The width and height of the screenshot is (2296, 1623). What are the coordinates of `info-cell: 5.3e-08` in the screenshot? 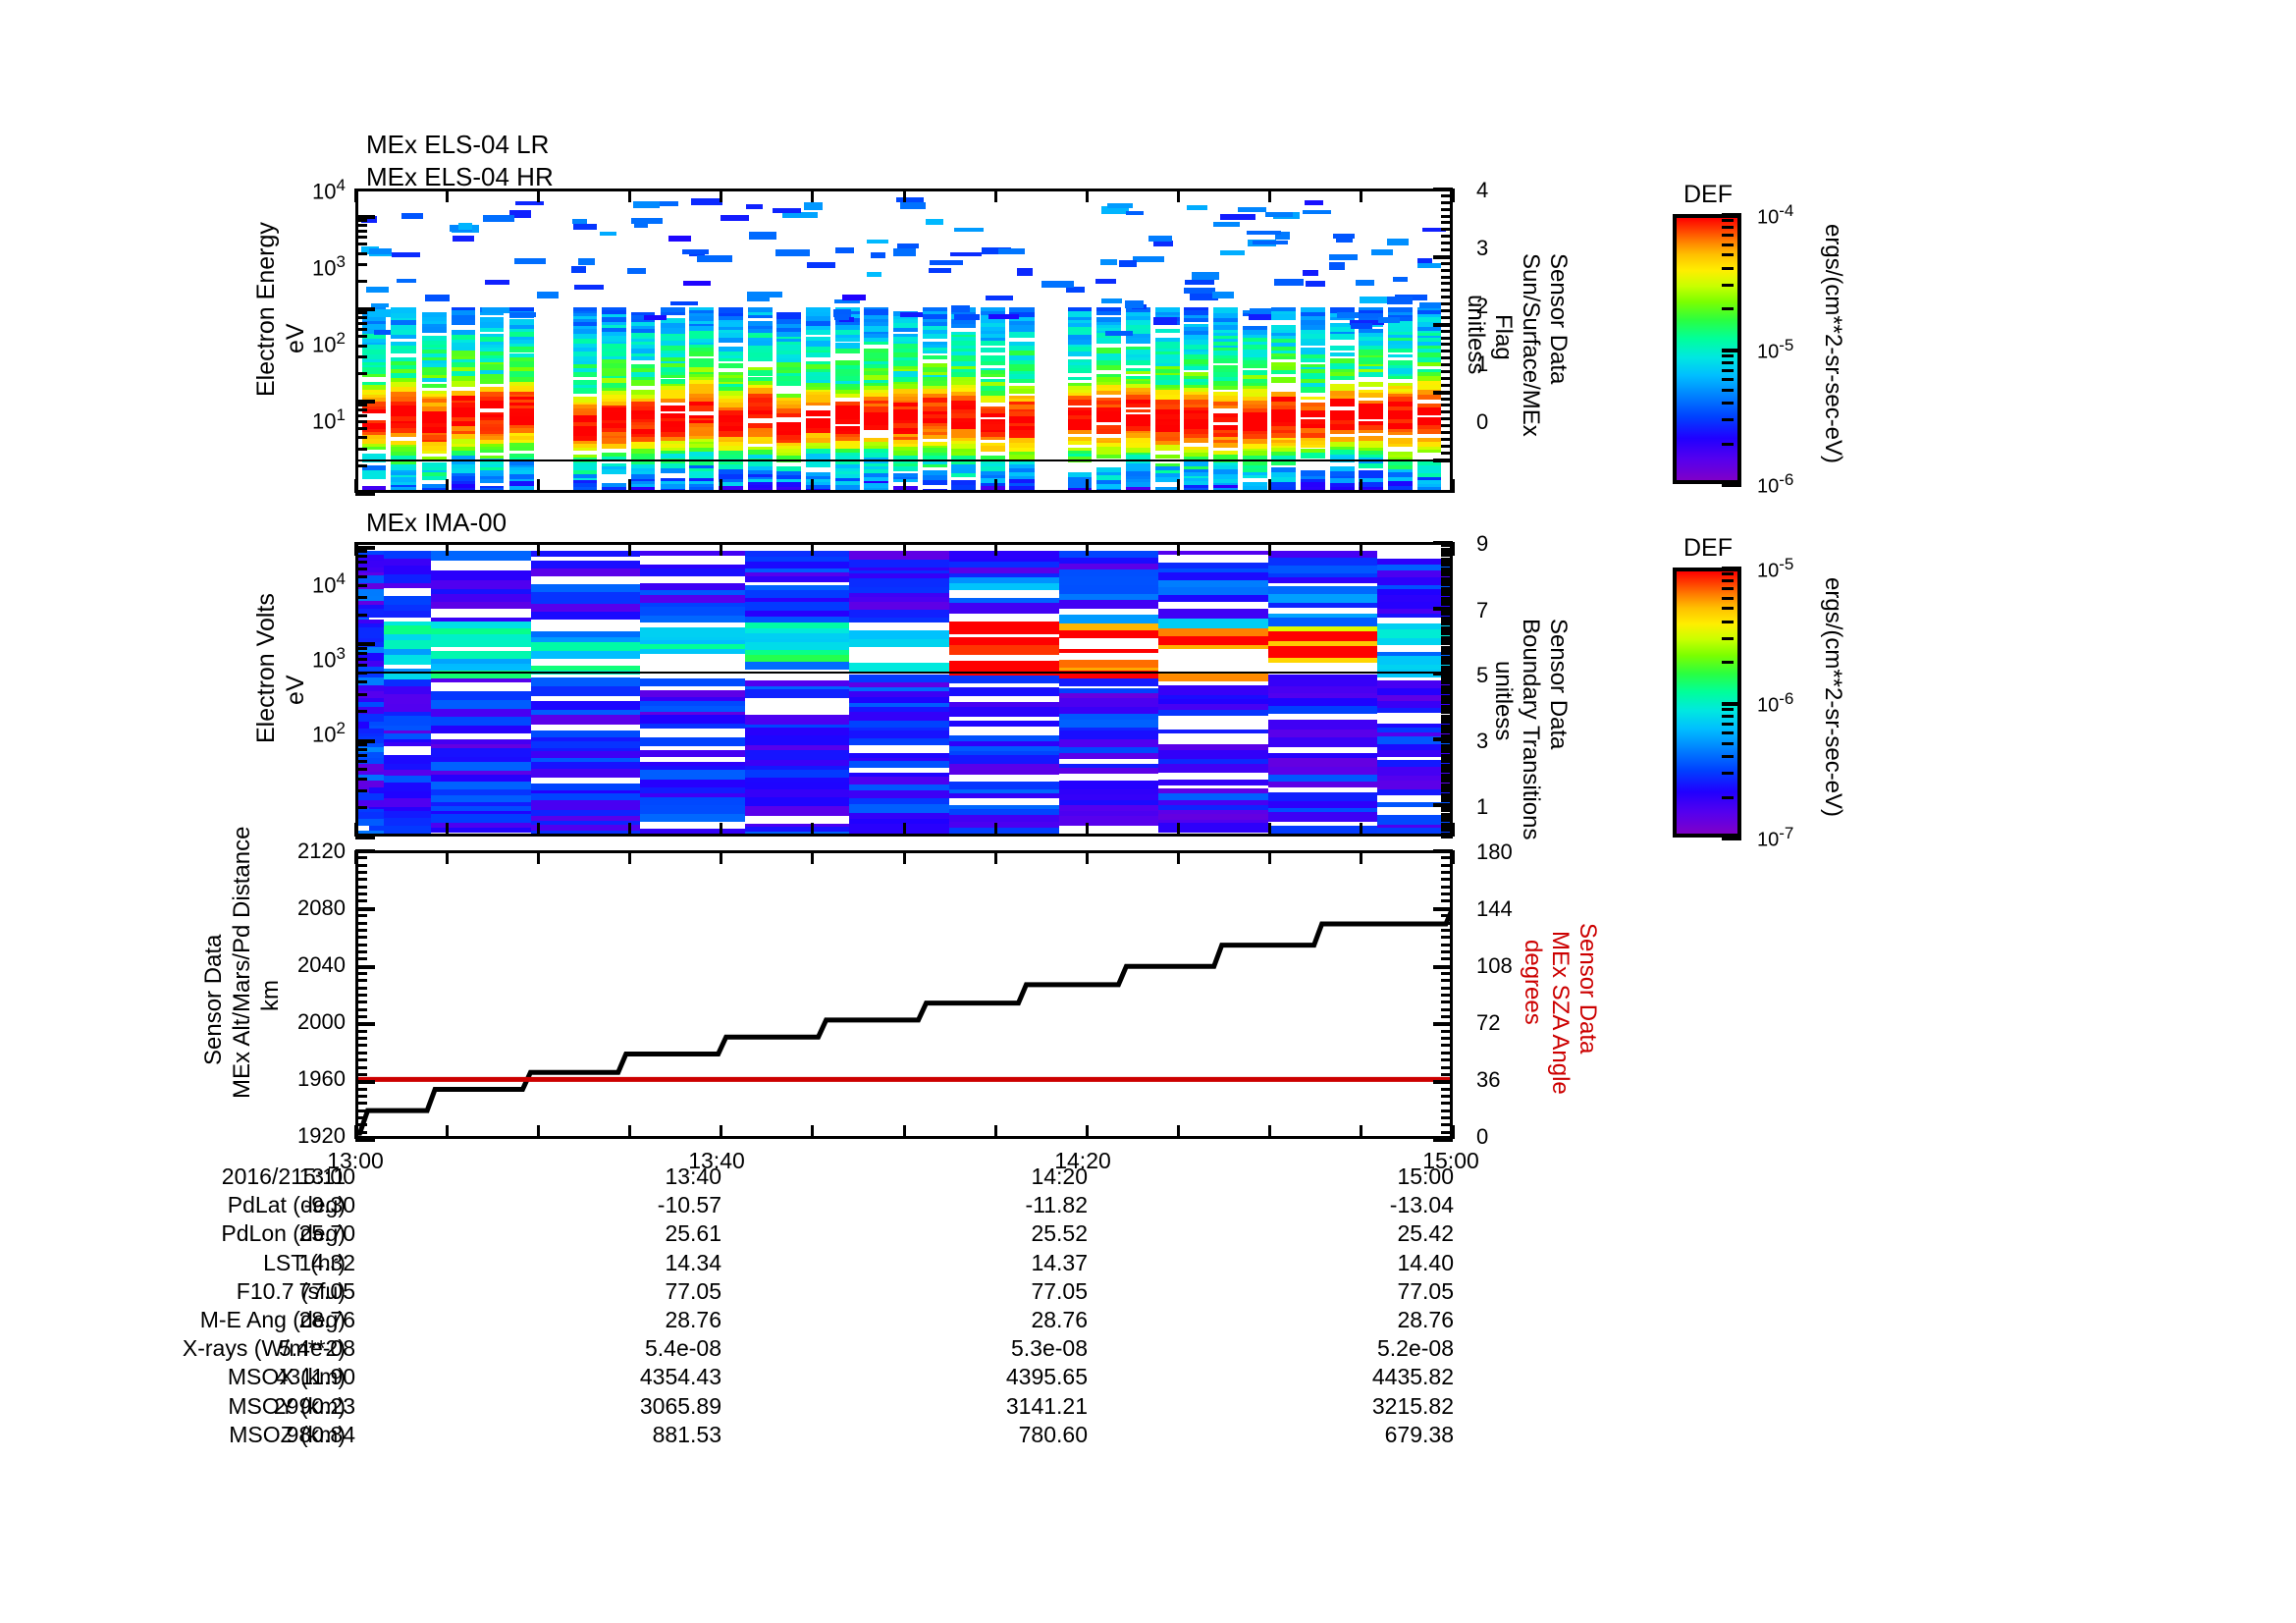 It's located at (1049, 1348).